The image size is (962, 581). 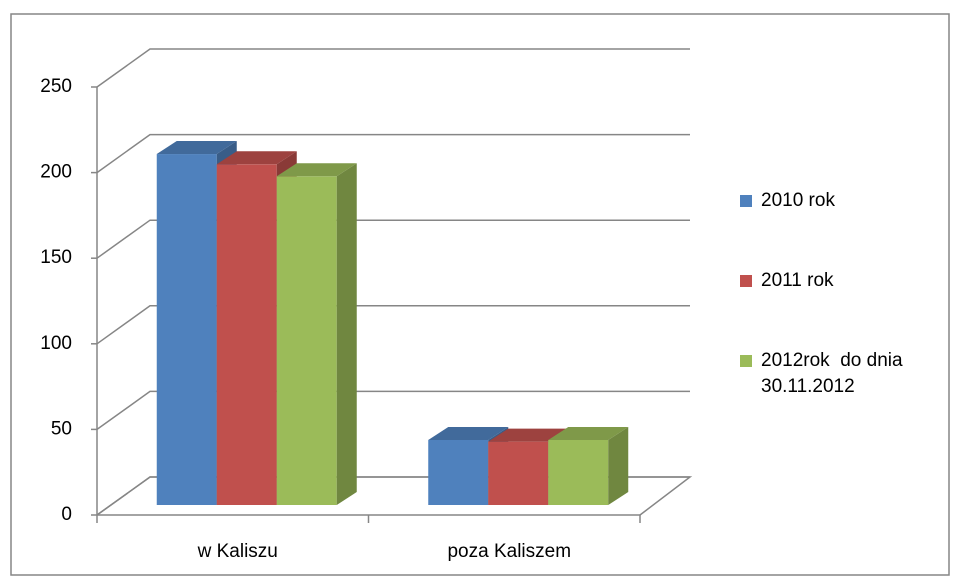 I want to click on y-tick-label: 250, so click(x=56, y=86).